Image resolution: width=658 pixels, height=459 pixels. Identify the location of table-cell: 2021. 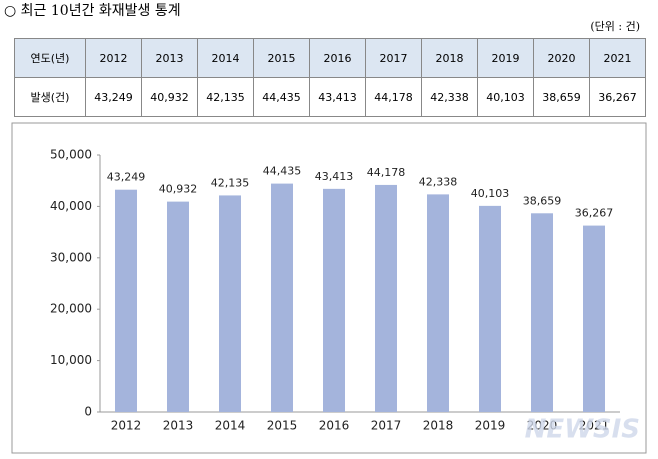
(617, 58).